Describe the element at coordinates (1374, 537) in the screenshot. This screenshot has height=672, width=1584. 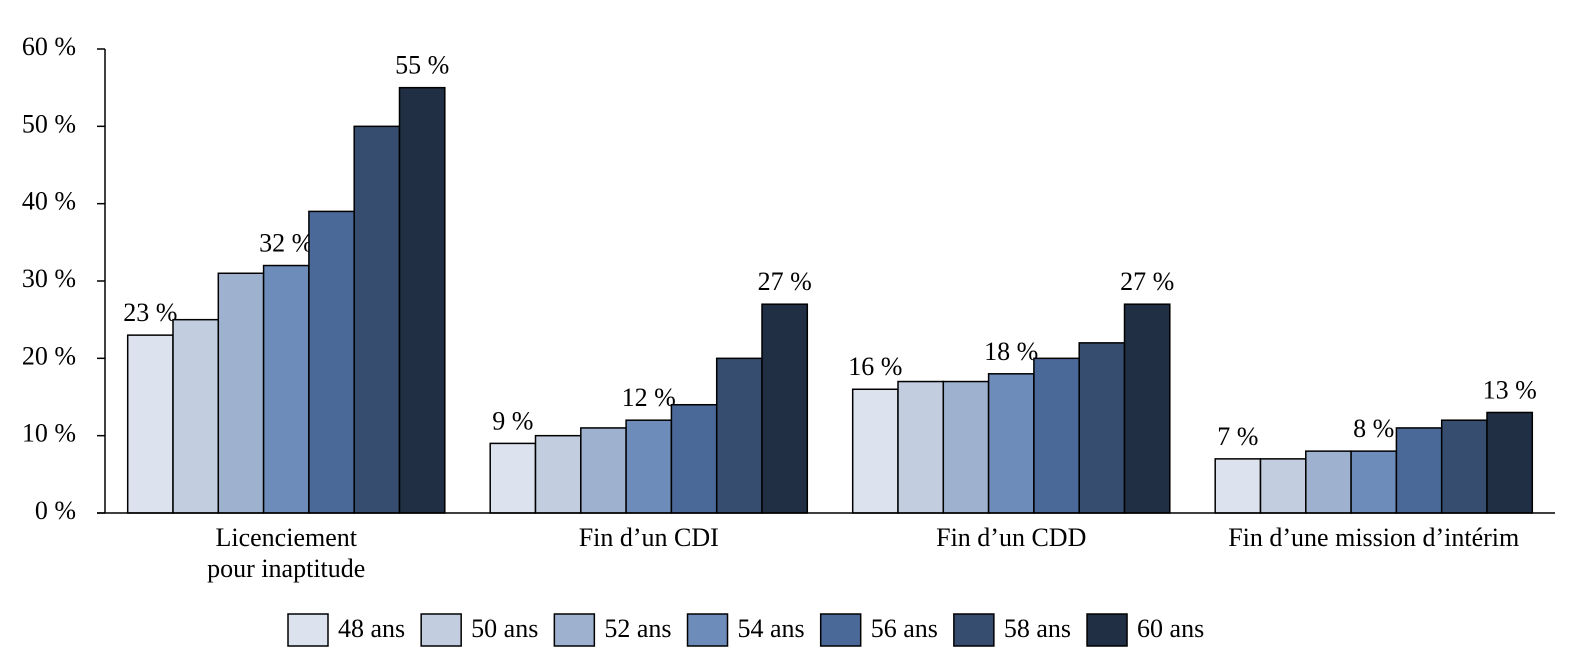
I see `x-tick-label: Fin d’une mission d’intérim` at that location.